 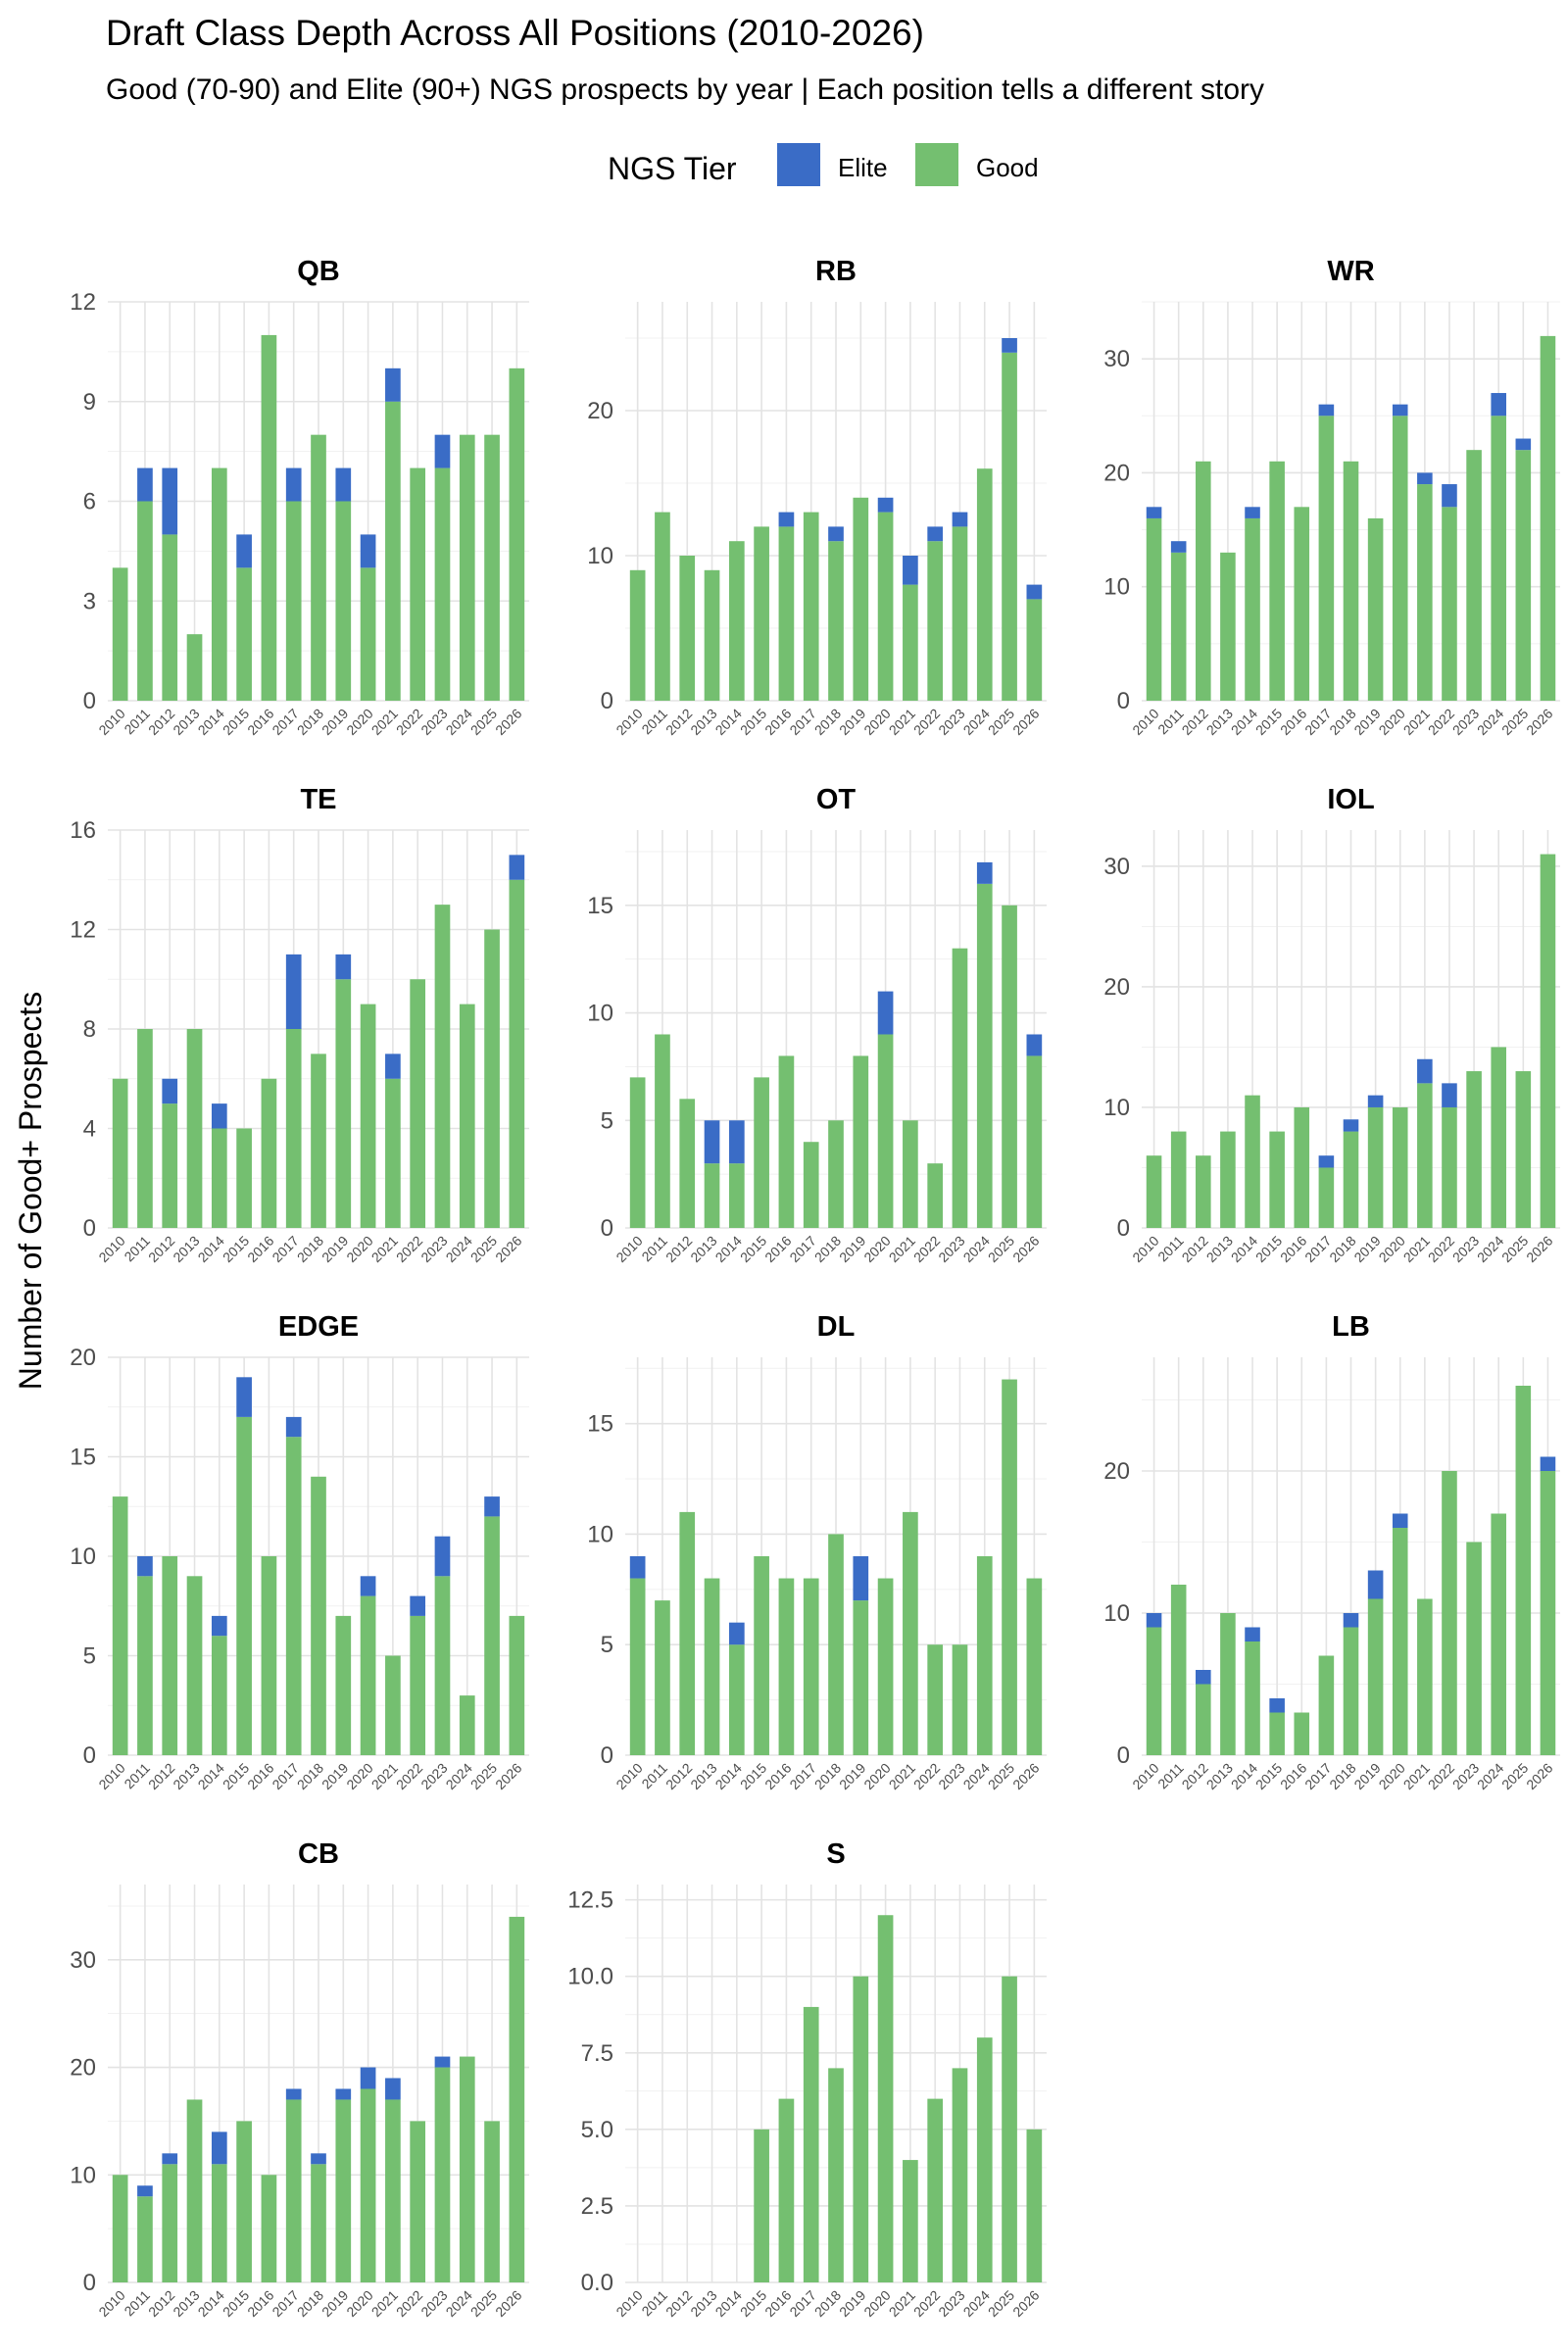 What do you see at coordinates (935, 1699) in the screenshot?
I see `bar-good-dl-2022` at bounding box center [935, 1699].